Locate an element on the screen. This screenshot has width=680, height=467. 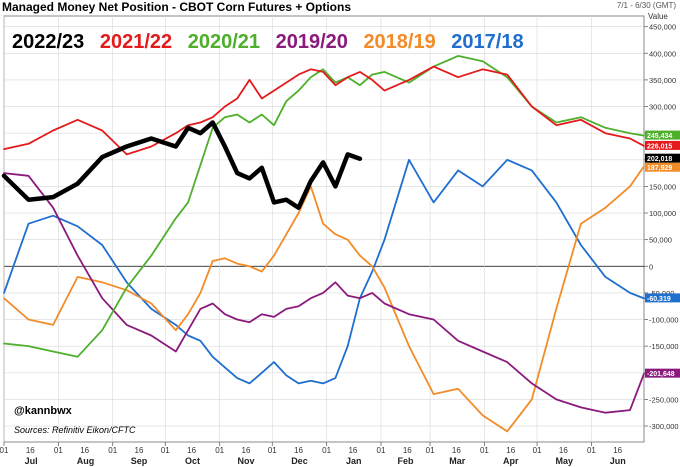
month-label: Mar is located at coordinates (457, 461).